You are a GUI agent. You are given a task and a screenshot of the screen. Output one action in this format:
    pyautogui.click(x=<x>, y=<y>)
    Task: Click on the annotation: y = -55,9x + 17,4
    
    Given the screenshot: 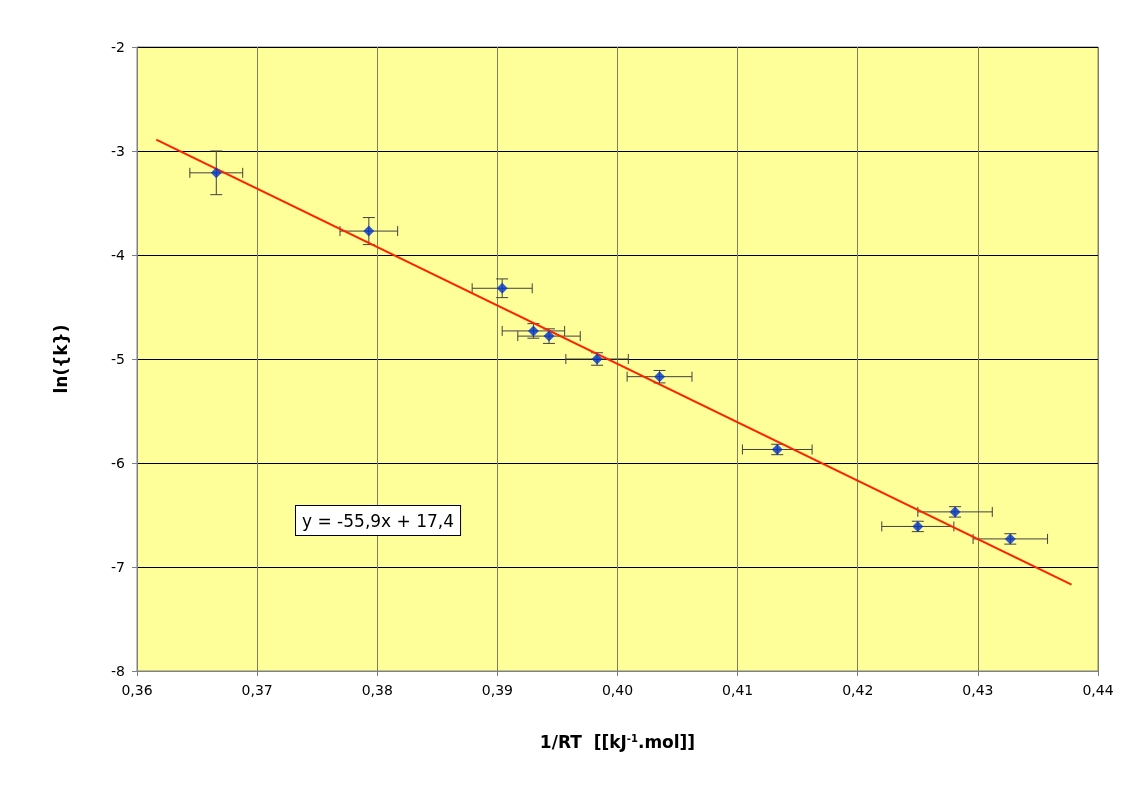 What is the action you would take?
    pyautogui.click(x=378, y=520)
    